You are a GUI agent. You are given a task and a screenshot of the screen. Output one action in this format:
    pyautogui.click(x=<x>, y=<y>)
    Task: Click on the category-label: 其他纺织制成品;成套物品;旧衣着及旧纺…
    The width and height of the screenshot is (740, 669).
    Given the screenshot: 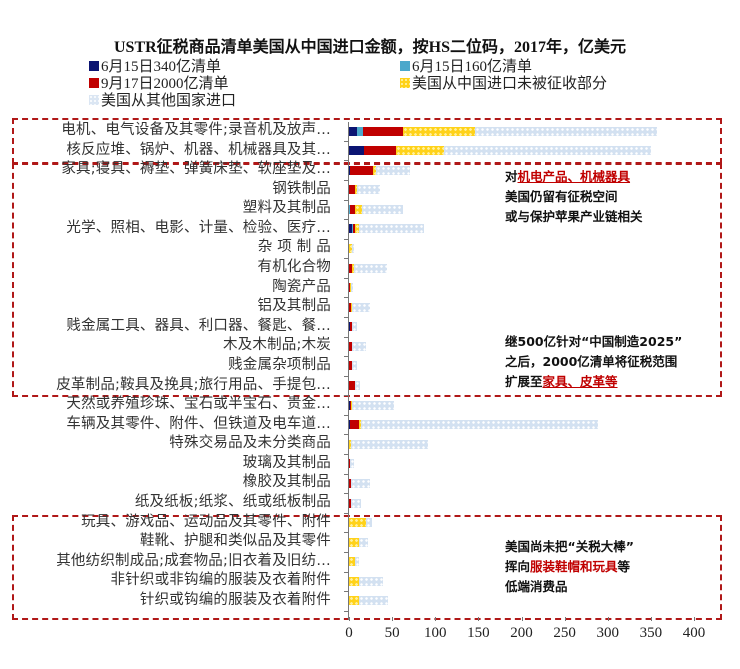 What is the action you would take?
    pyautogui.click(x=193, y=560)
    